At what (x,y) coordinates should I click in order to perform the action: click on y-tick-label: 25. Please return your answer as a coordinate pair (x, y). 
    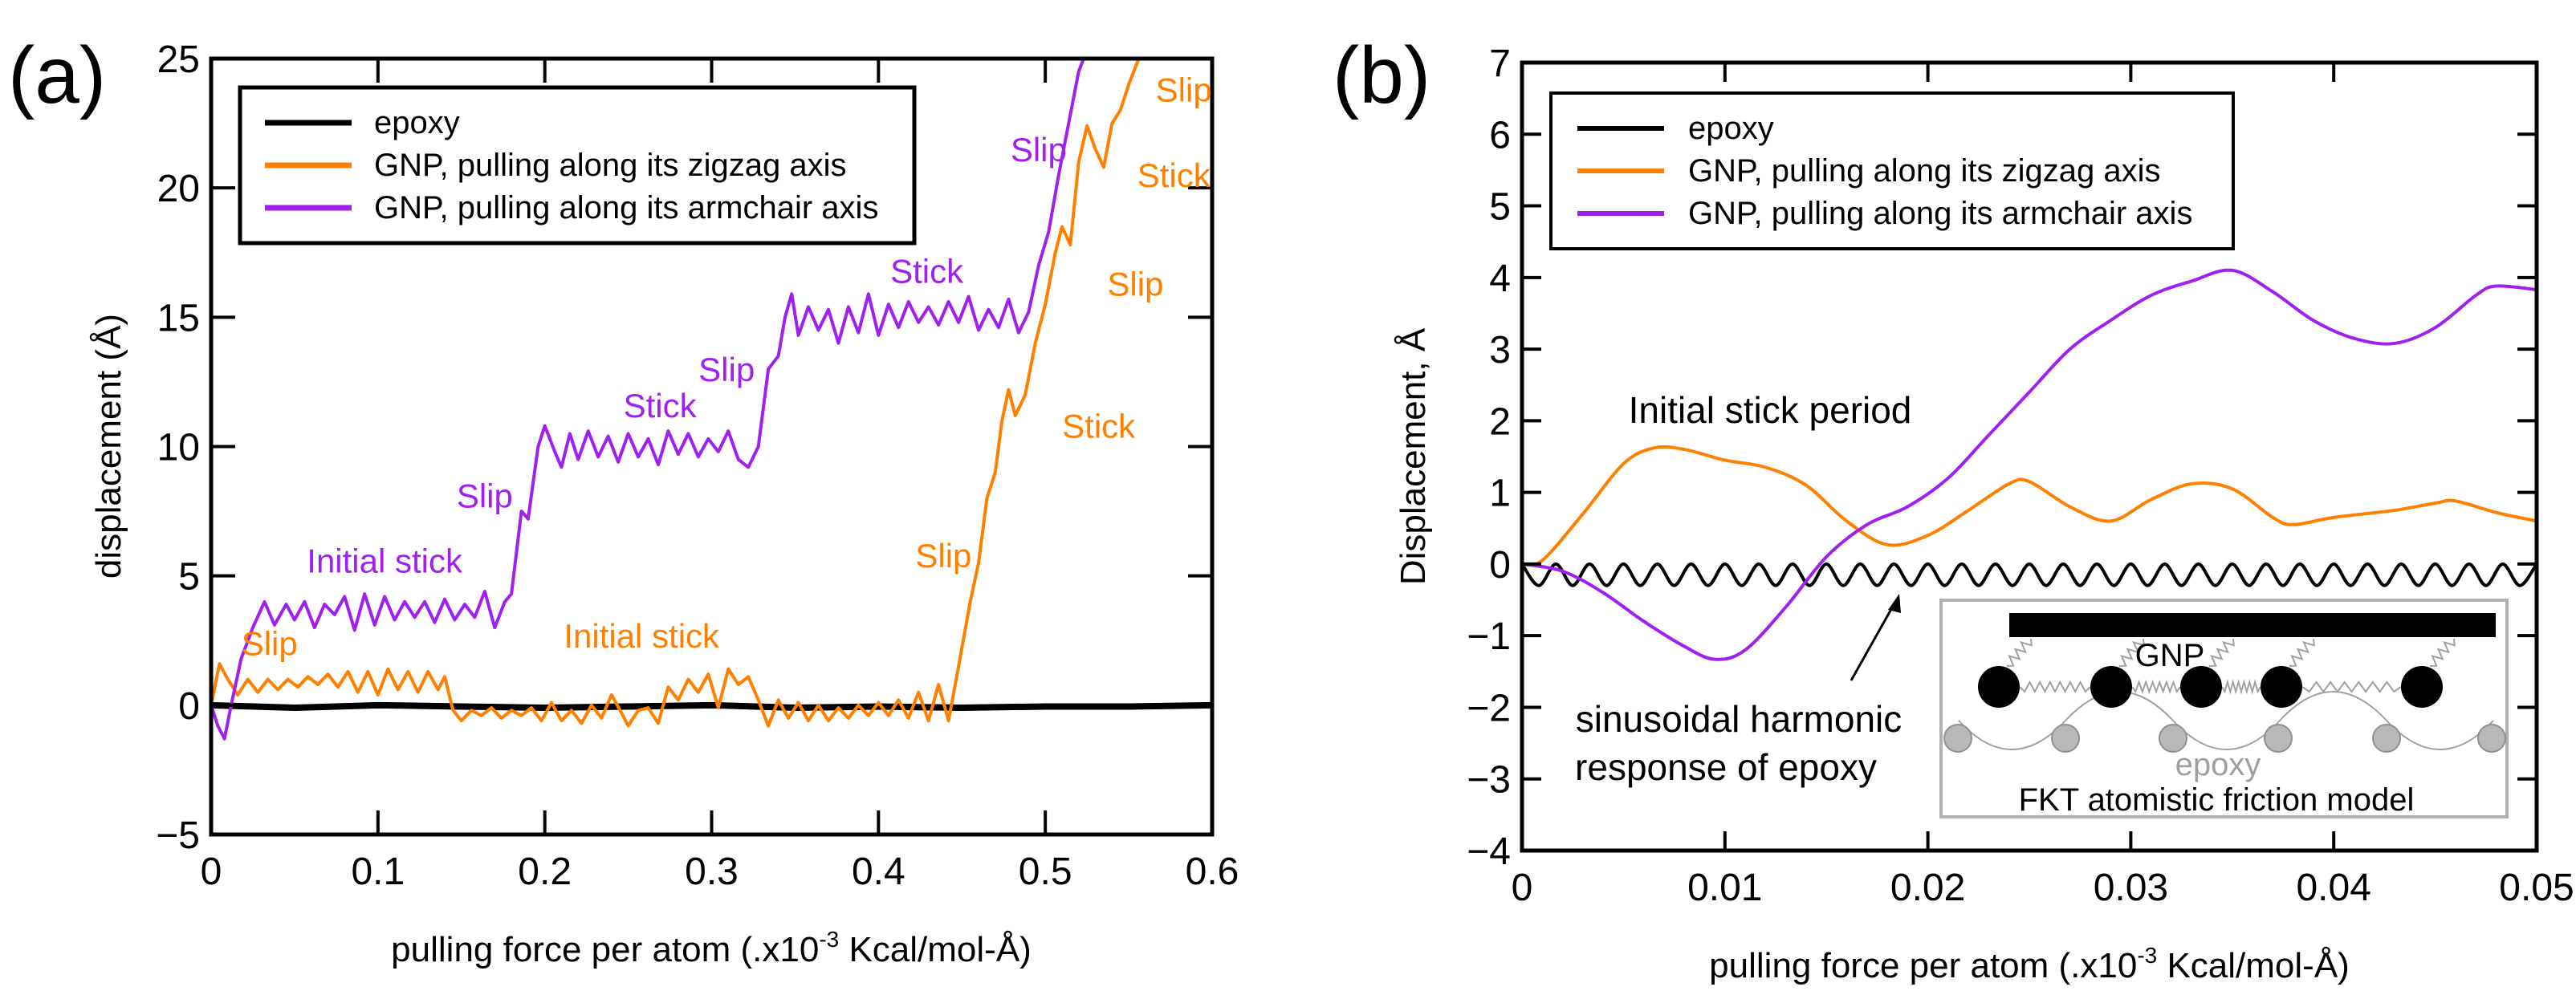
    Looking at the image, I should click on (178, 60).